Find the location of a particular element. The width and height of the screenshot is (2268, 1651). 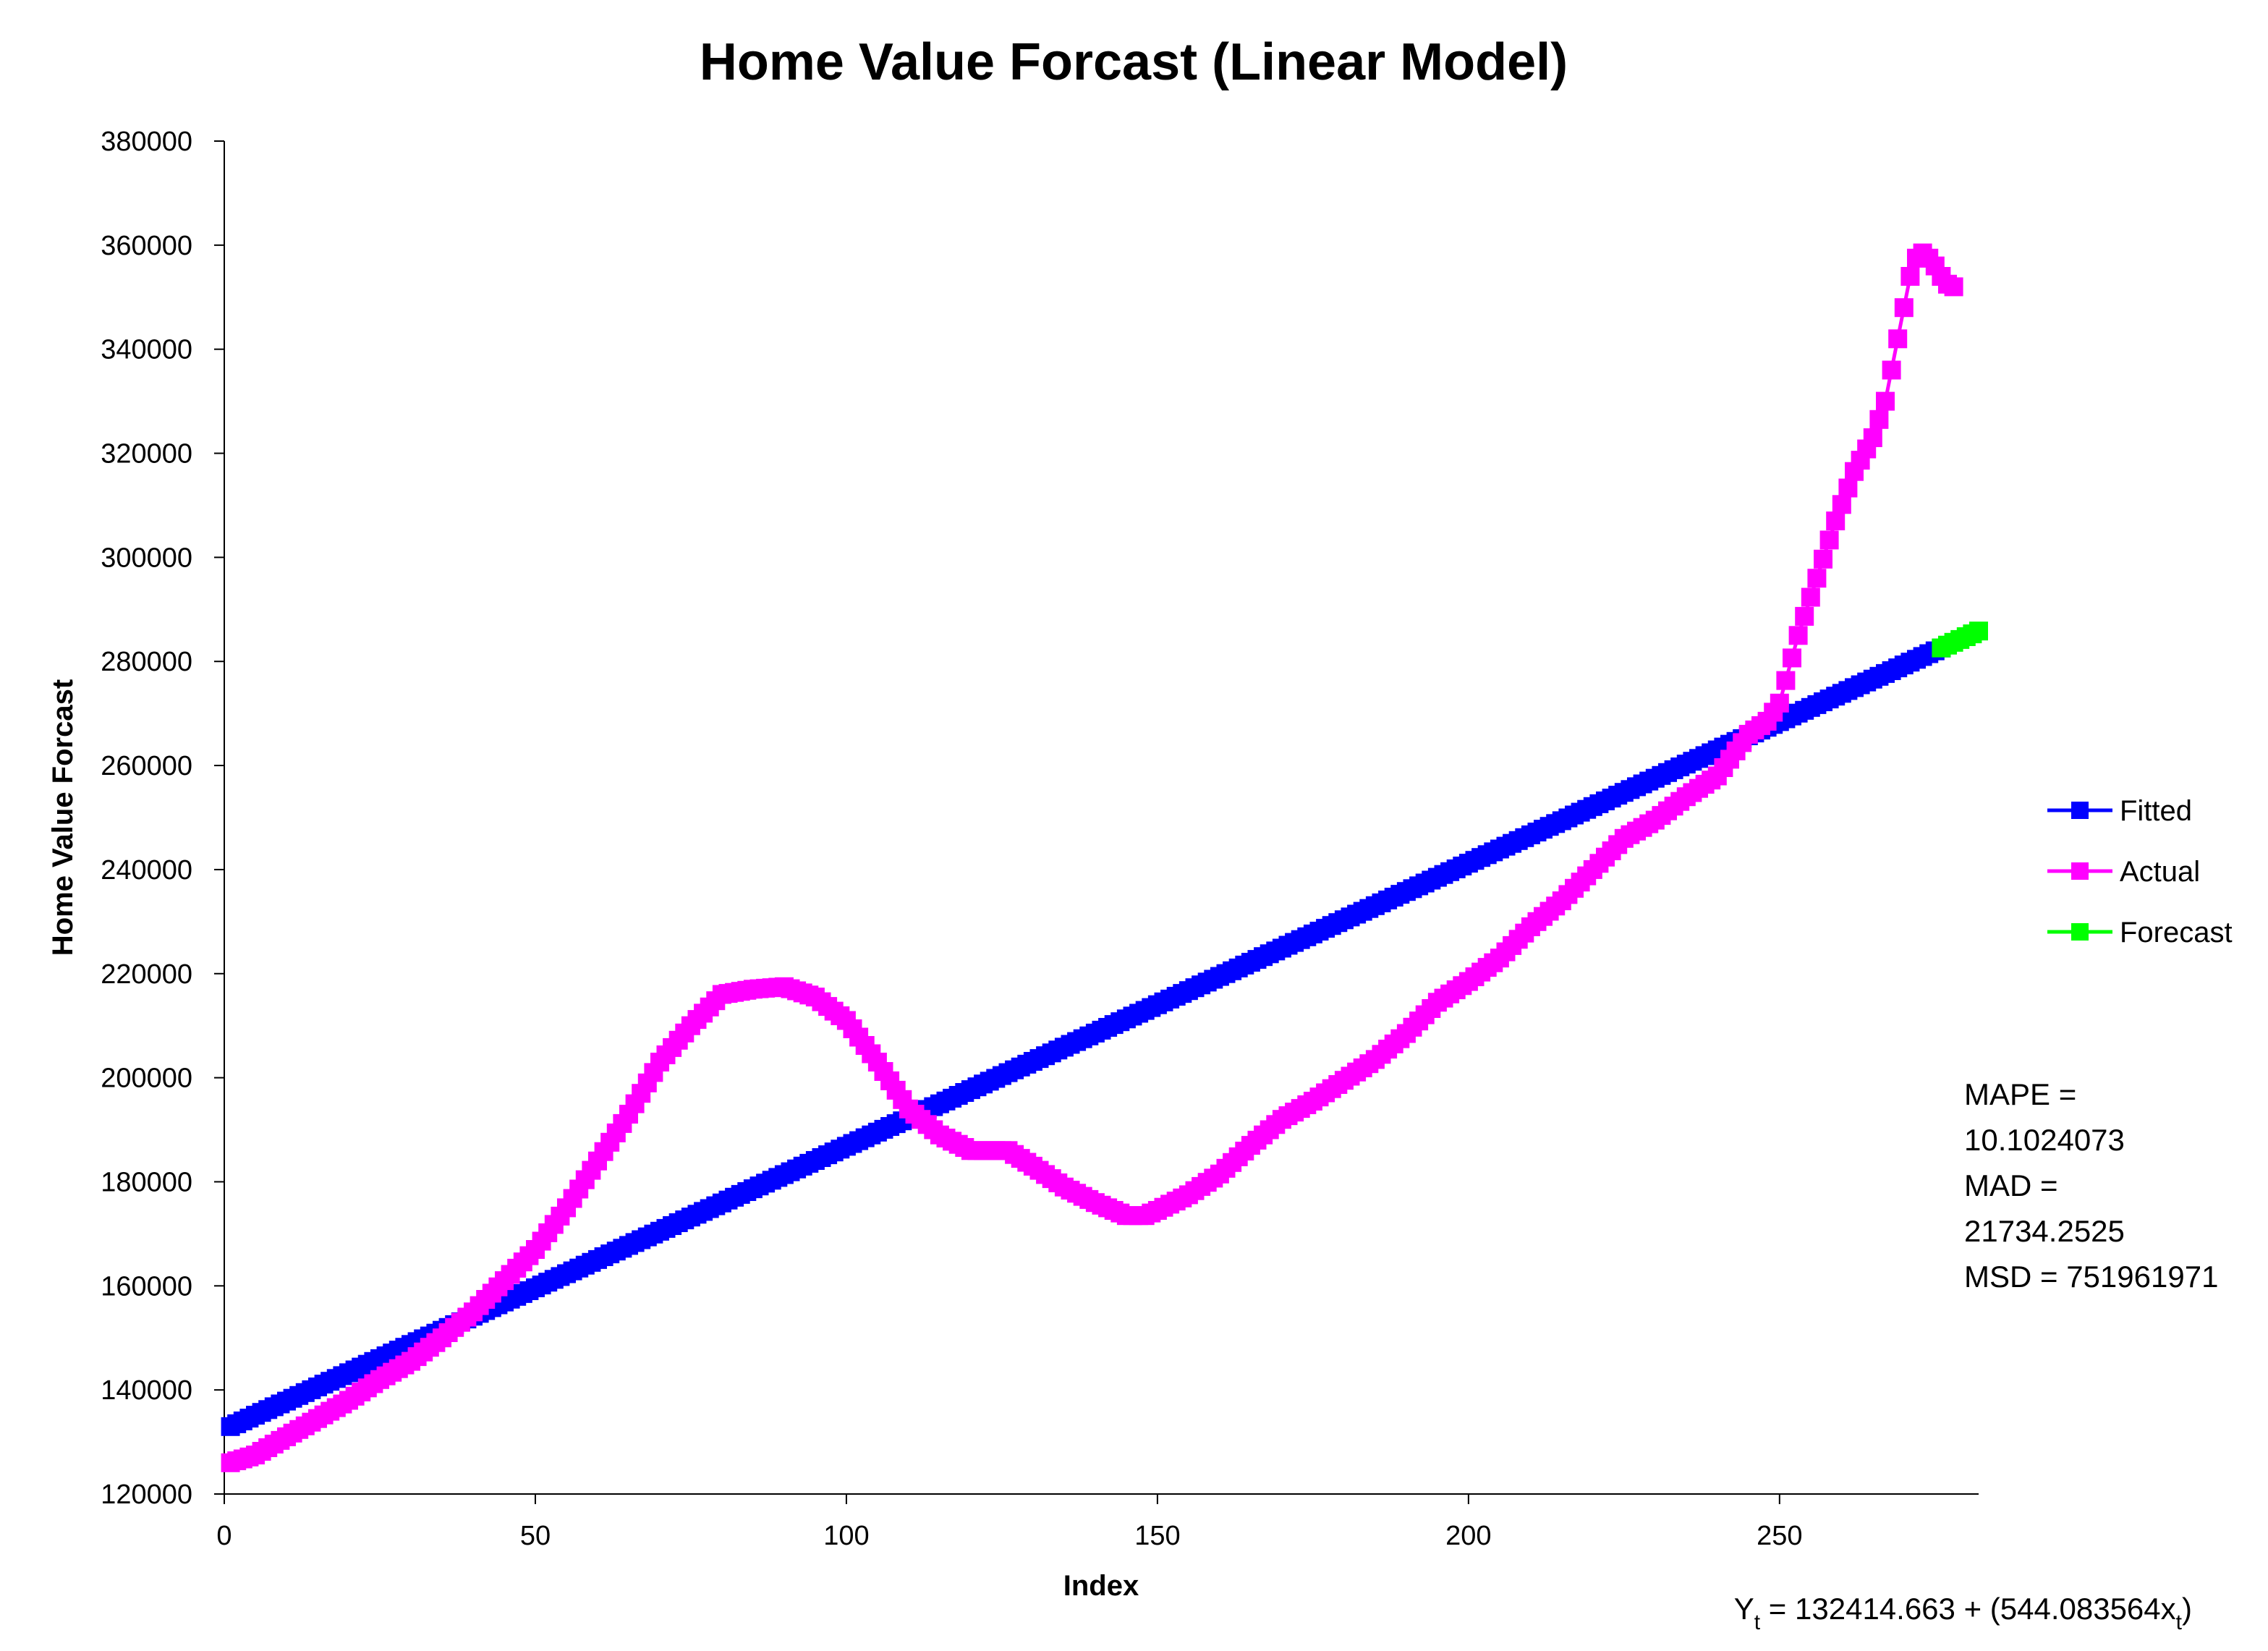

x-tick-label: 50 is located at coordinates (535, 1536).